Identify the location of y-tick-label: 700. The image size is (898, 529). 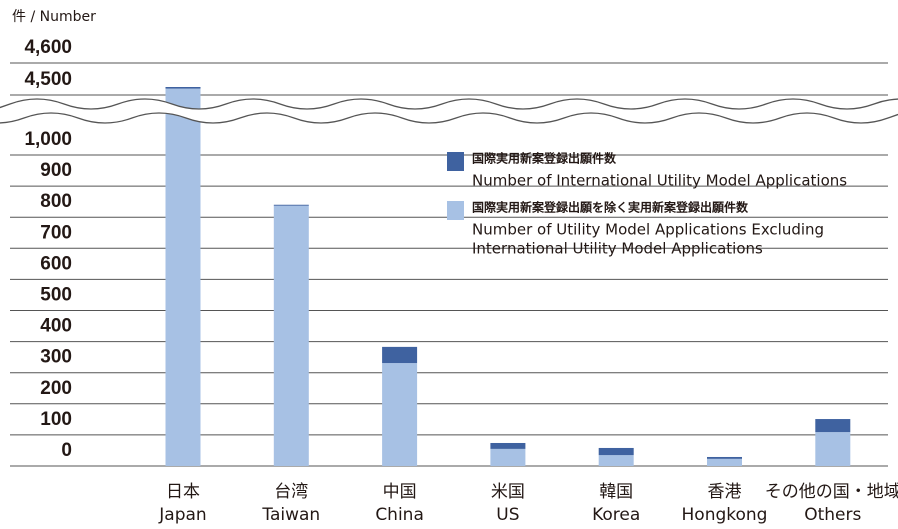
(56, 232).